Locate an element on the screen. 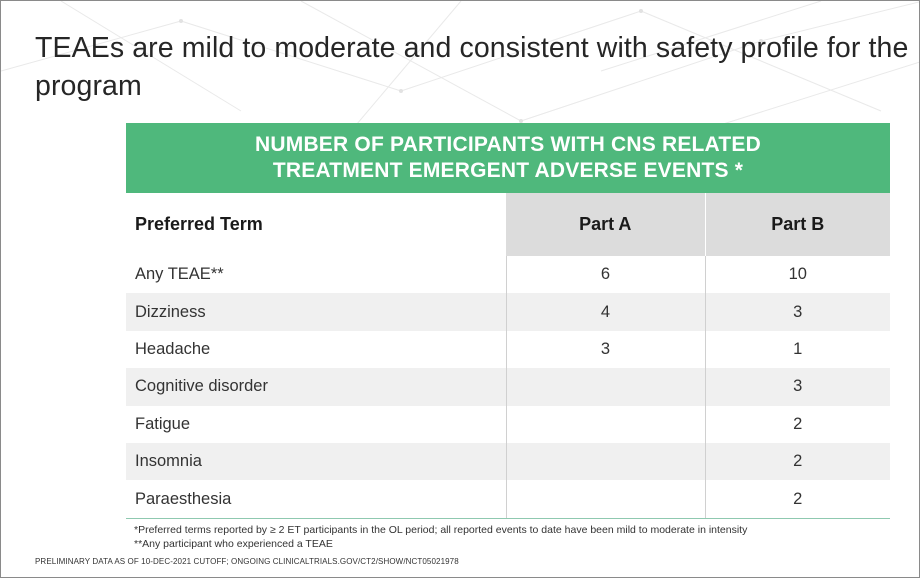 This screenshot has height=580, width=922. cell-part-a: 3 is located at coordinates (605, 349).